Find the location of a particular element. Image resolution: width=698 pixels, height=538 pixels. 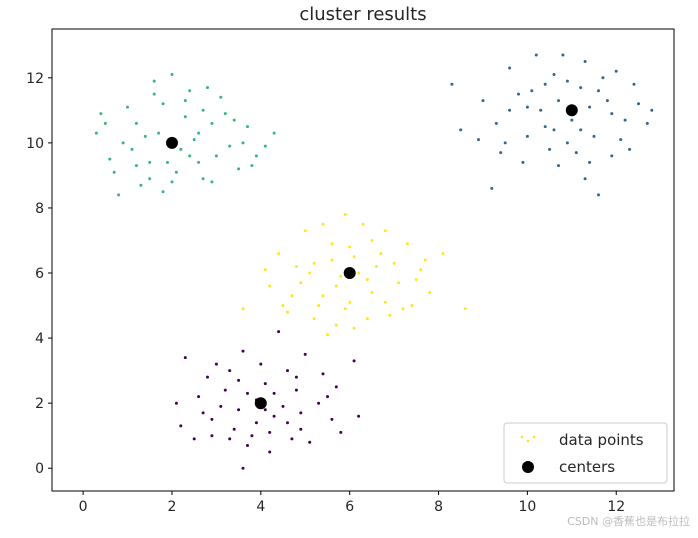

legend-centers-marker is located at coordinates (528, 467).